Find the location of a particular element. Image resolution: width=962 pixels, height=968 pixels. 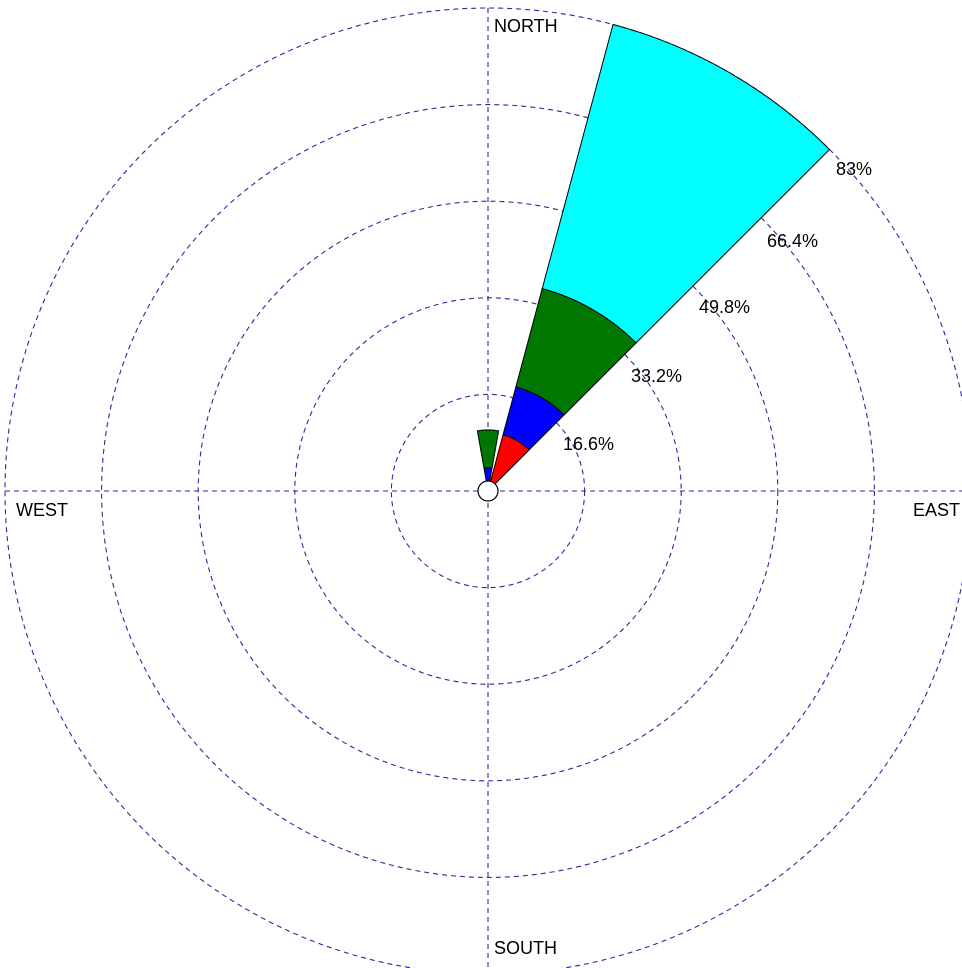

ring-label-4: 66.4% is located at coordinates (792, 241).